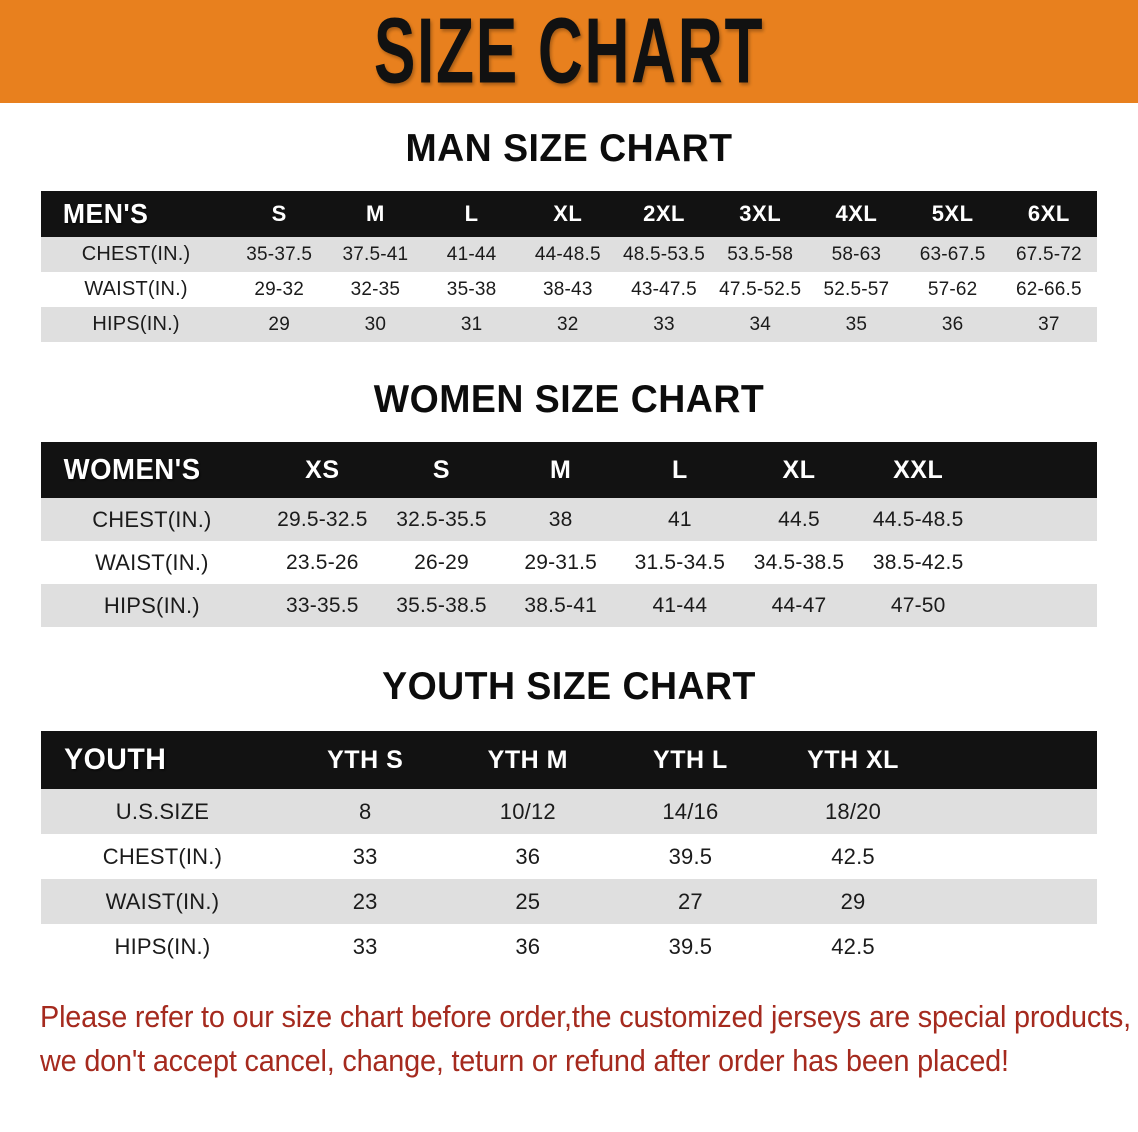 The width and height of the screenshot is (1138, 1132). Describe the element at coordinates (856, 214) in the screenshot. I see `man-size-header-4xl: 4XL` at that location.